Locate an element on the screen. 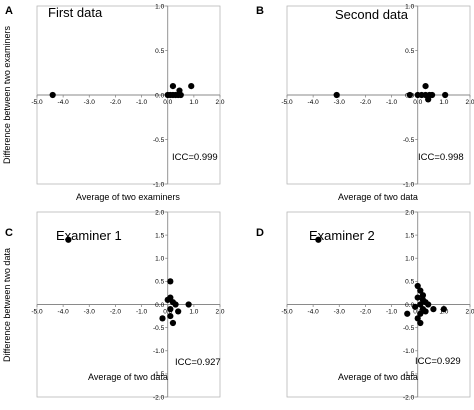 The width and height of the screenshot is (474, 410). icc-annotation: ICC=0.929 is located at coordinates (438, 361).